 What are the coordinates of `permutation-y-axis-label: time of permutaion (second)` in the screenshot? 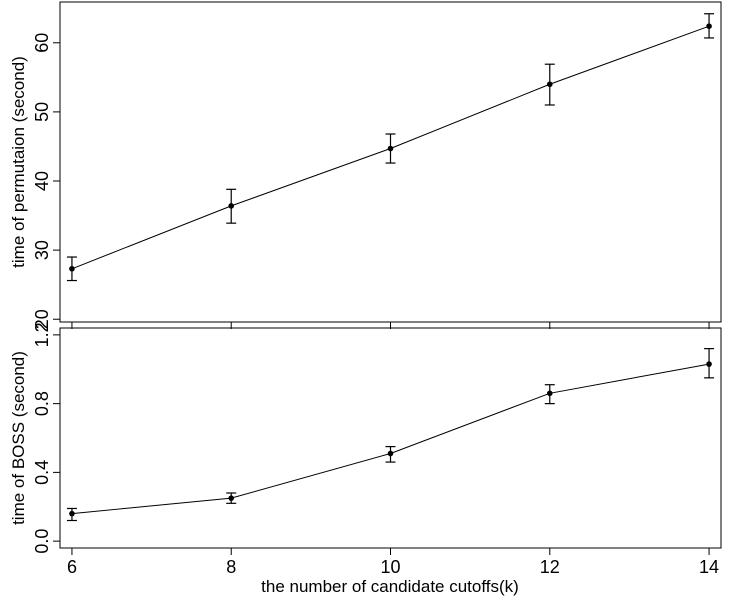 It's located at (18, 162).